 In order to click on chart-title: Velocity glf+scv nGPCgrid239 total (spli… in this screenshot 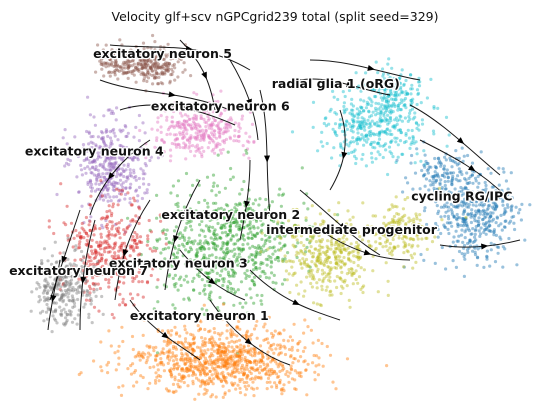, I will do `click(275, 16)`.